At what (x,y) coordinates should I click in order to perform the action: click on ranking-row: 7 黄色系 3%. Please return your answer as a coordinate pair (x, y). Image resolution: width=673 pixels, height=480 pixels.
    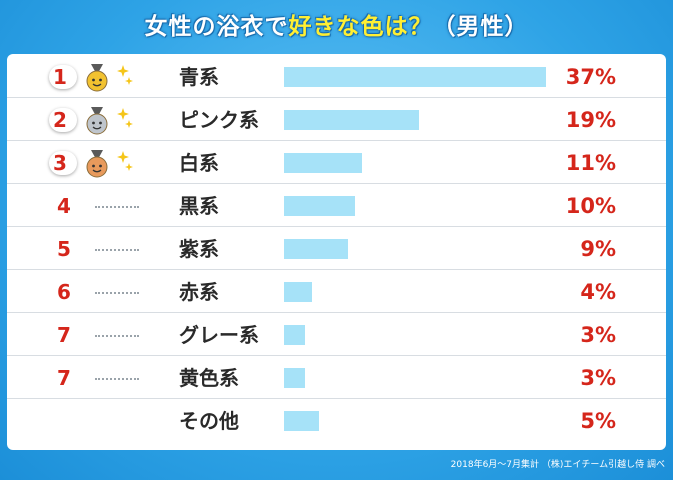
    Looking at the image, I should click on (336, 378).